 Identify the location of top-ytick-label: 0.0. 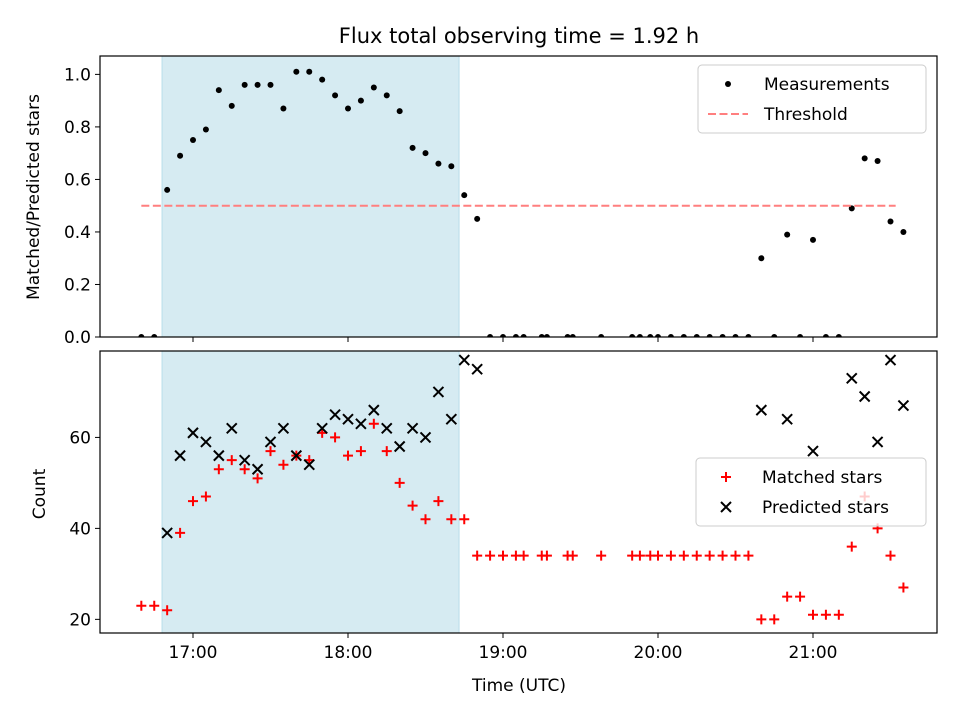
(77, 338).